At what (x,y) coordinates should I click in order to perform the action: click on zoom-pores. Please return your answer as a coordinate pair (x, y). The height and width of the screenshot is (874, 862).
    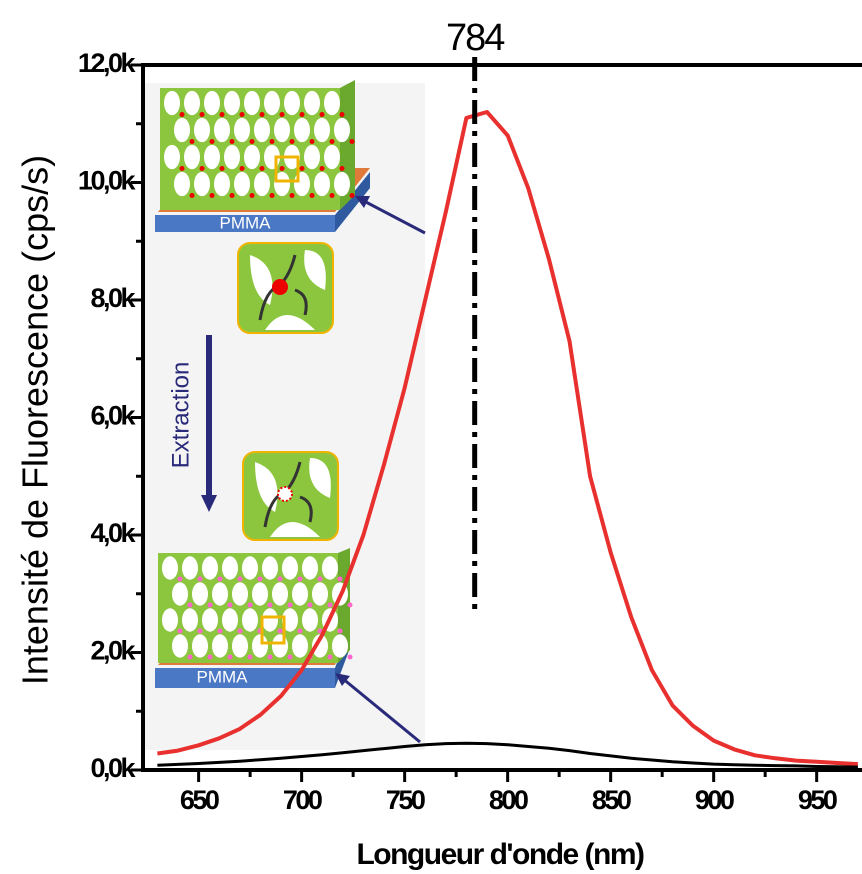
    Looking at the image, I should click on (293, 497).